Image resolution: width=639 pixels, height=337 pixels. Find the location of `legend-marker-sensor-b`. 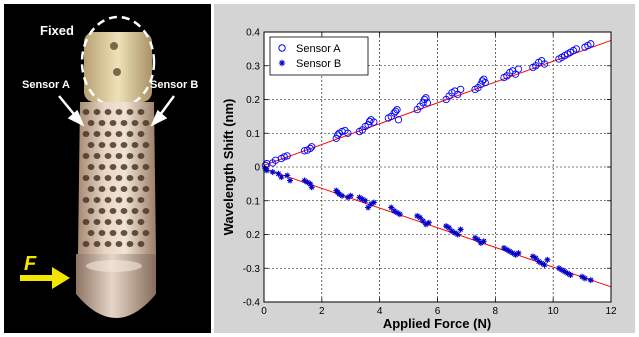

legend-marker-sensor-b is located at coordinates (282, 63).